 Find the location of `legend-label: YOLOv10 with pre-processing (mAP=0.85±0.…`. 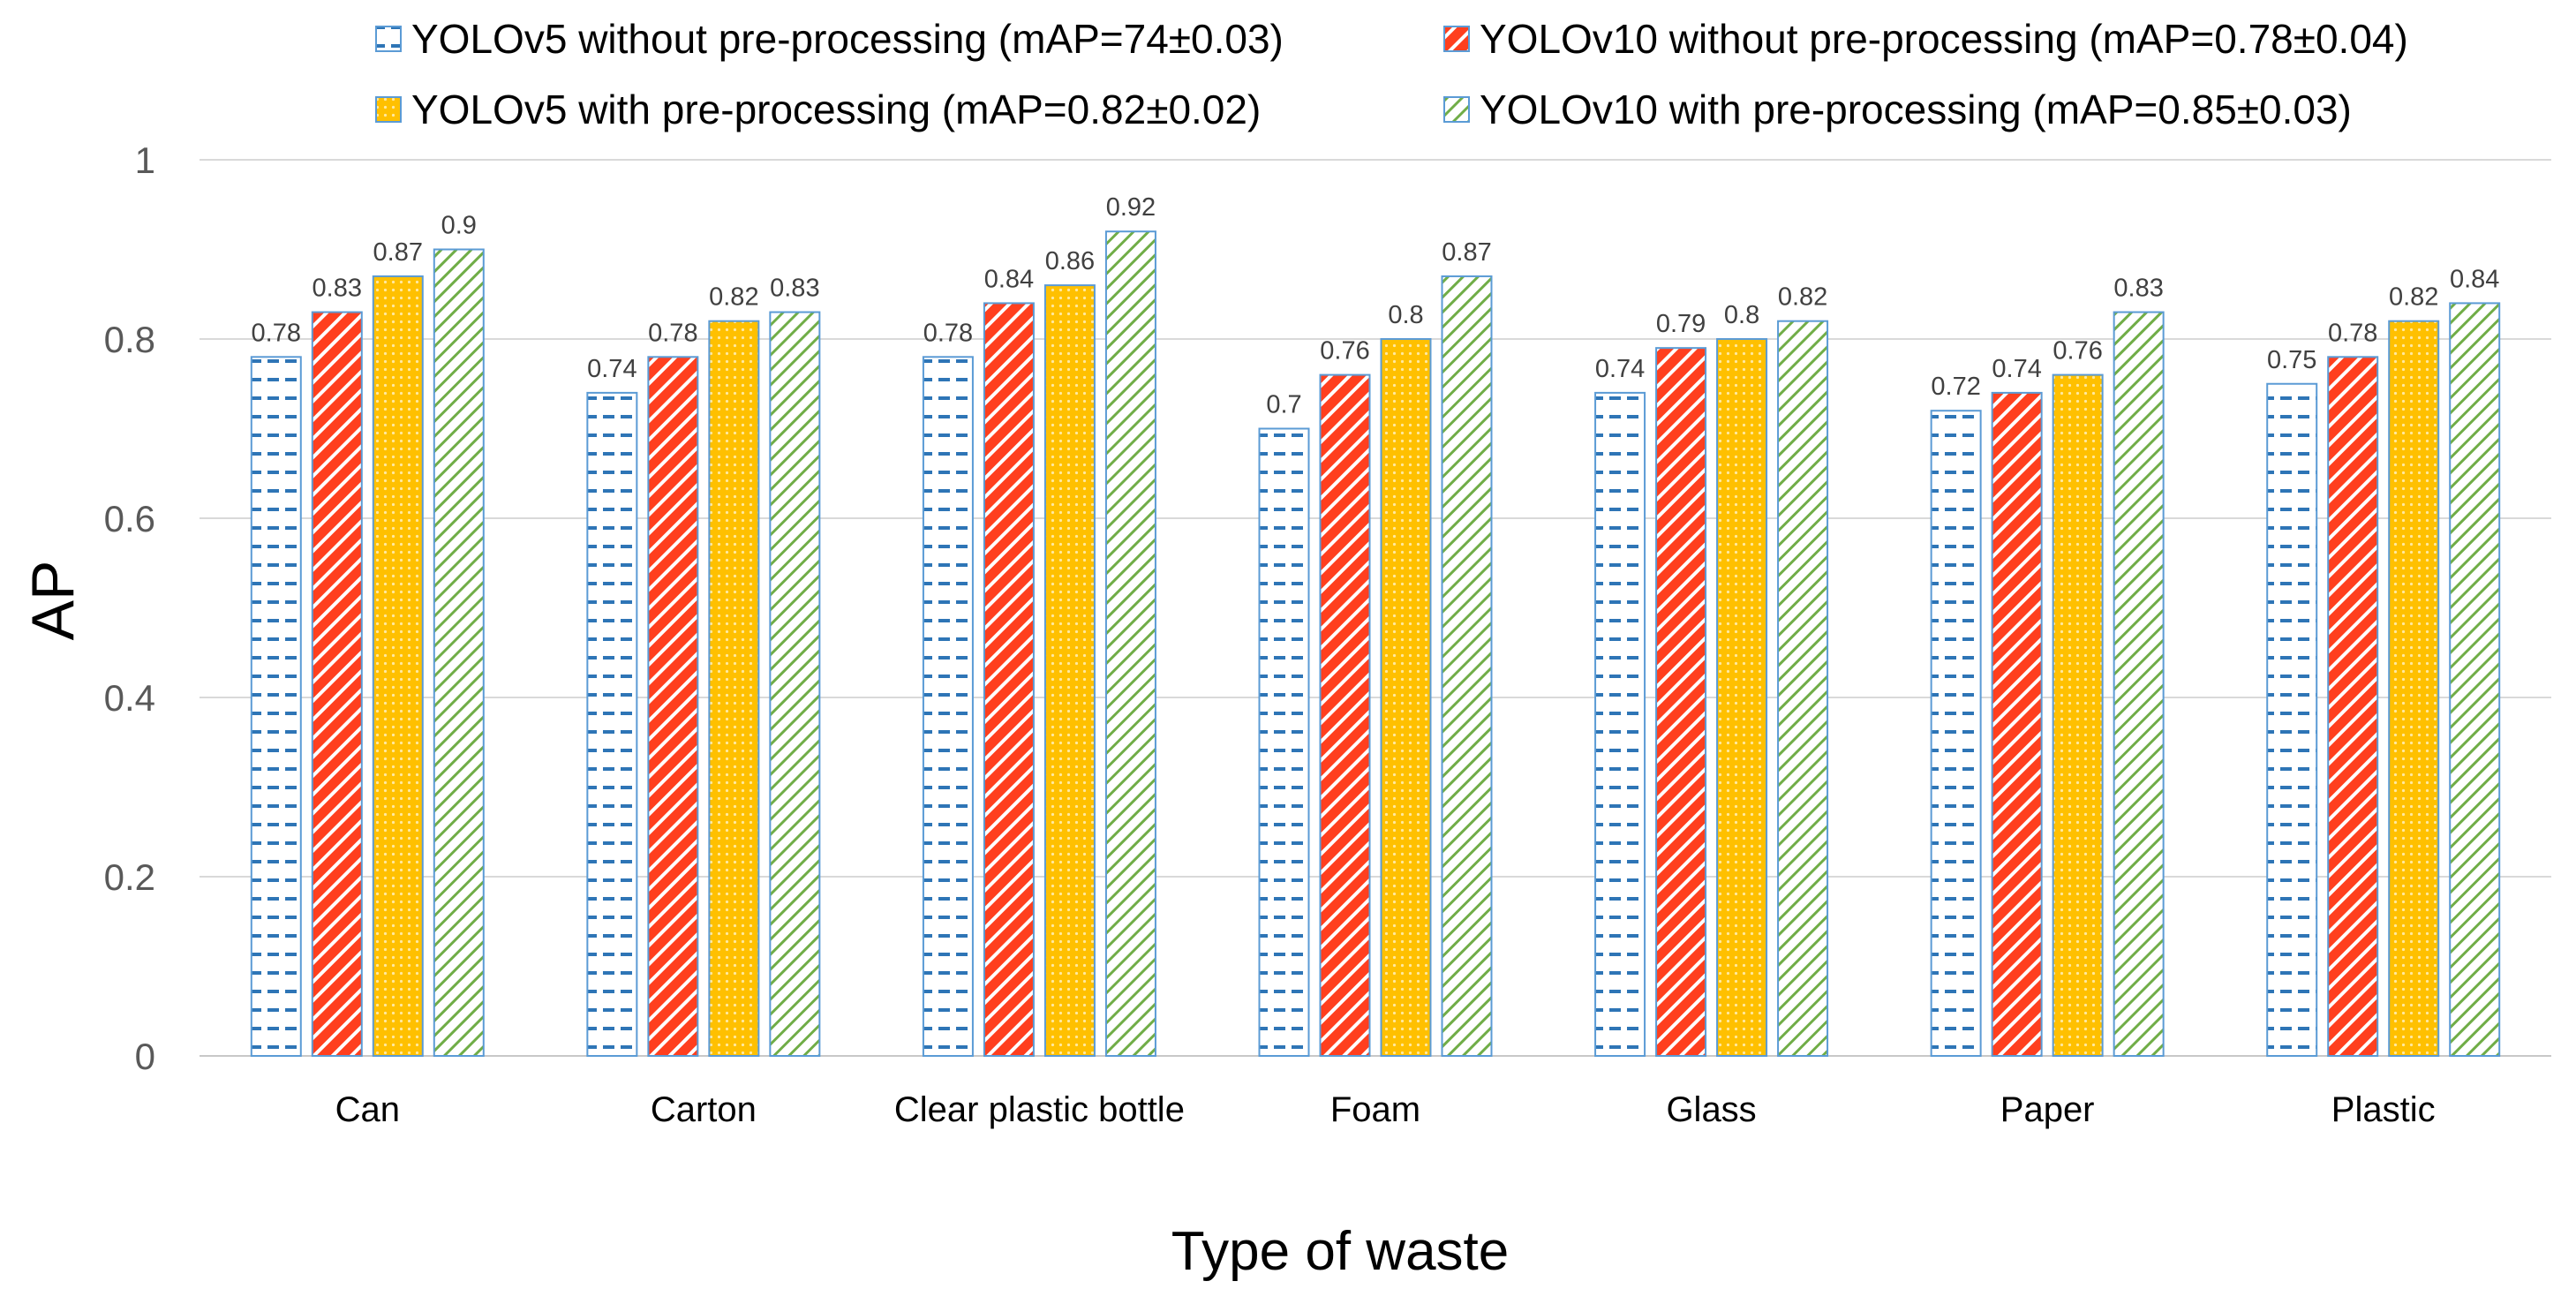

legend-label: YOLOv10 with pre-processing (mAP=0.85±0.… is located at coordinates (1916, 110).